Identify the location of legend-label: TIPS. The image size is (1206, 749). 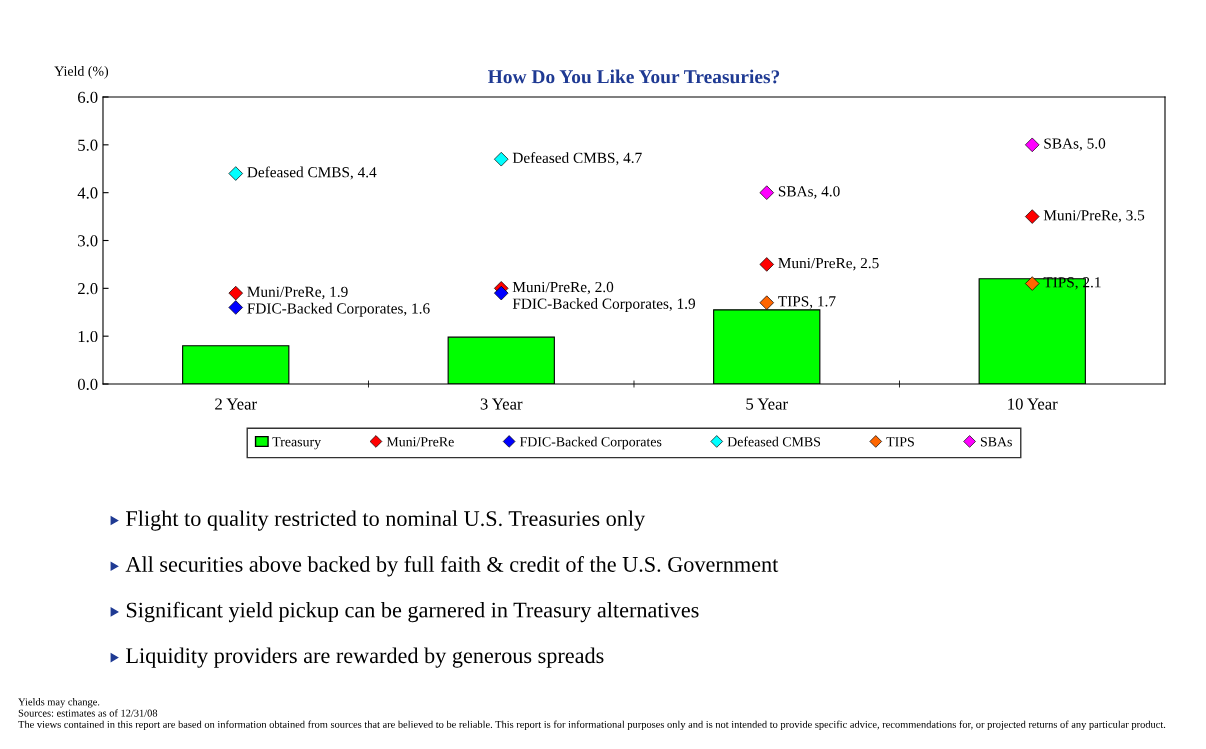
(900, 442).